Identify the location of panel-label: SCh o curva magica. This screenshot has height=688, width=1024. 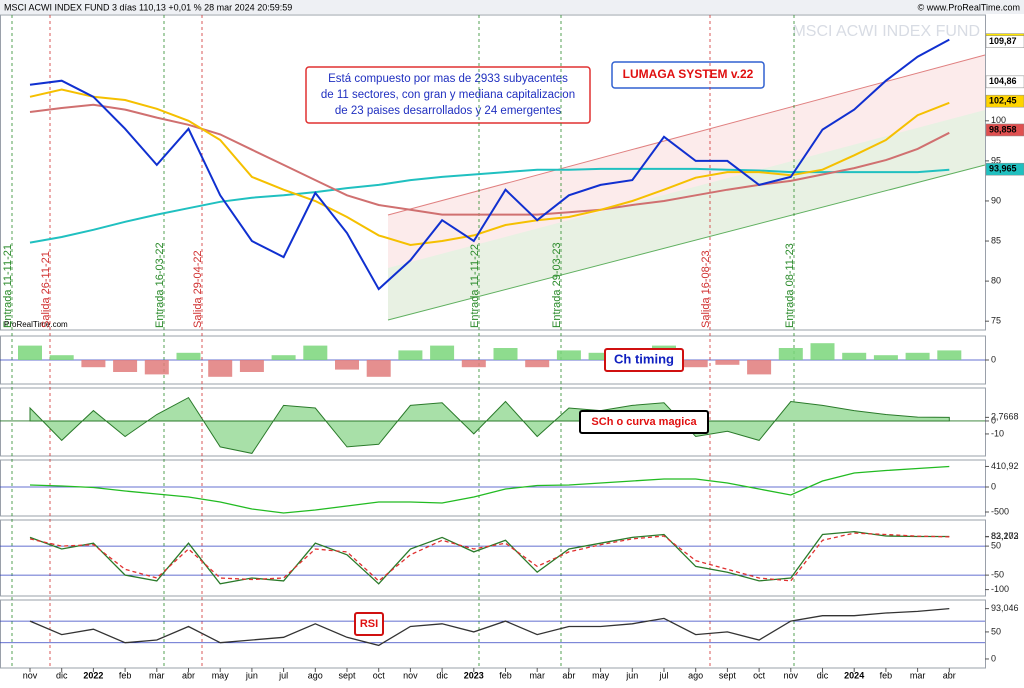
(644, 422).